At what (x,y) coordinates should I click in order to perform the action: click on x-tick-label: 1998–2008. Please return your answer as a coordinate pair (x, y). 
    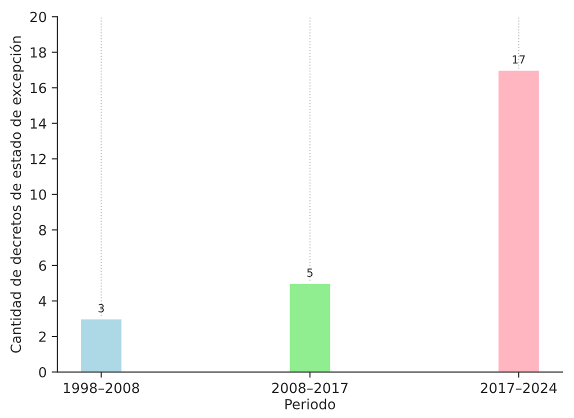
    Looking at the image, I should click on (102, 388).